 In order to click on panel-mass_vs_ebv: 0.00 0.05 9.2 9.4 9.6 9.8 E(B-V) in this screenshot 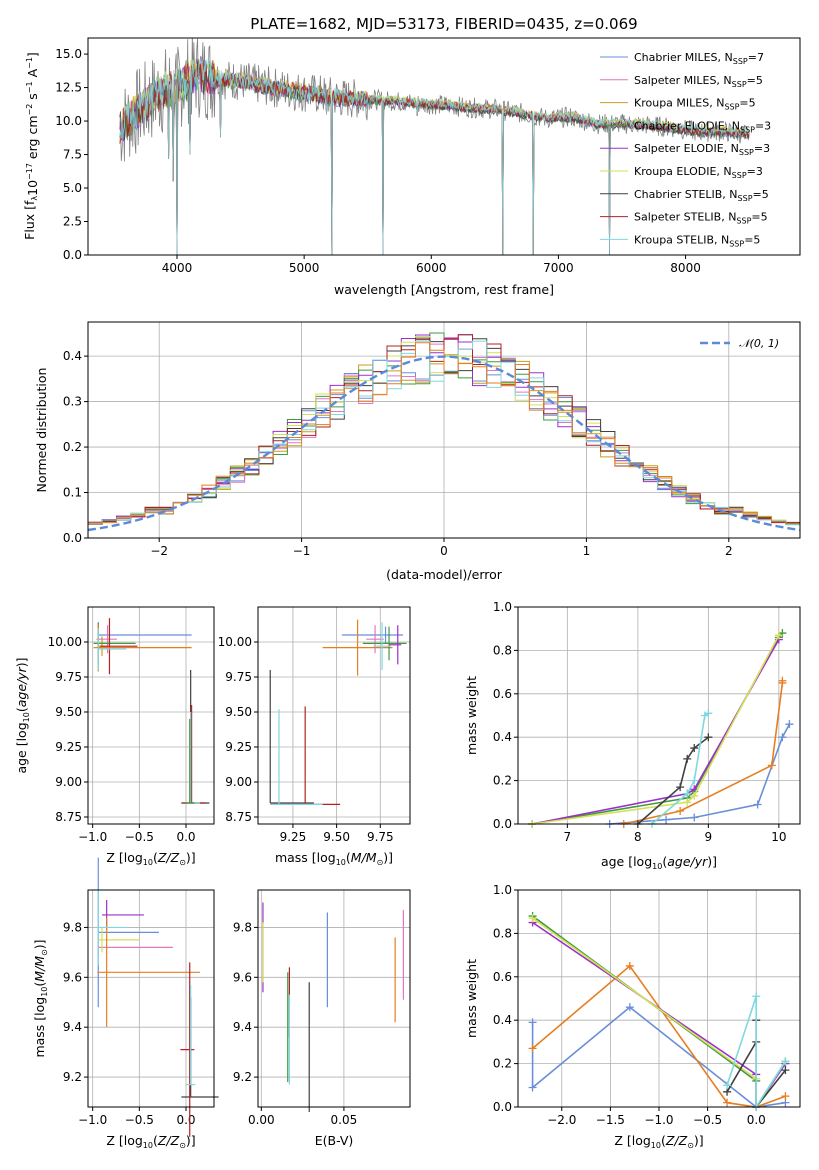, I will do `click(322, 1018)`.